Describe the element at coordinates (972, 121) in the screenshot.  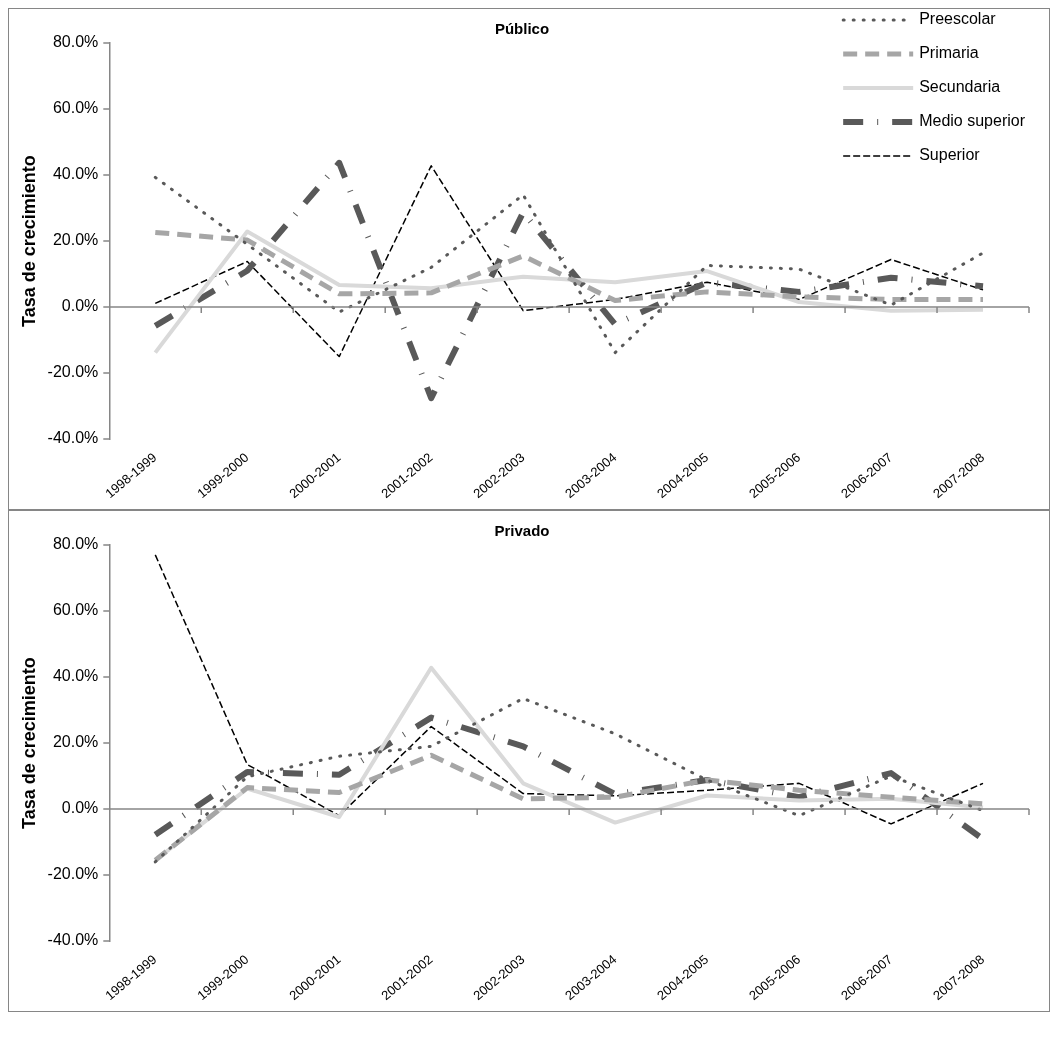
I see `legend-label: Medio superior` at that location.